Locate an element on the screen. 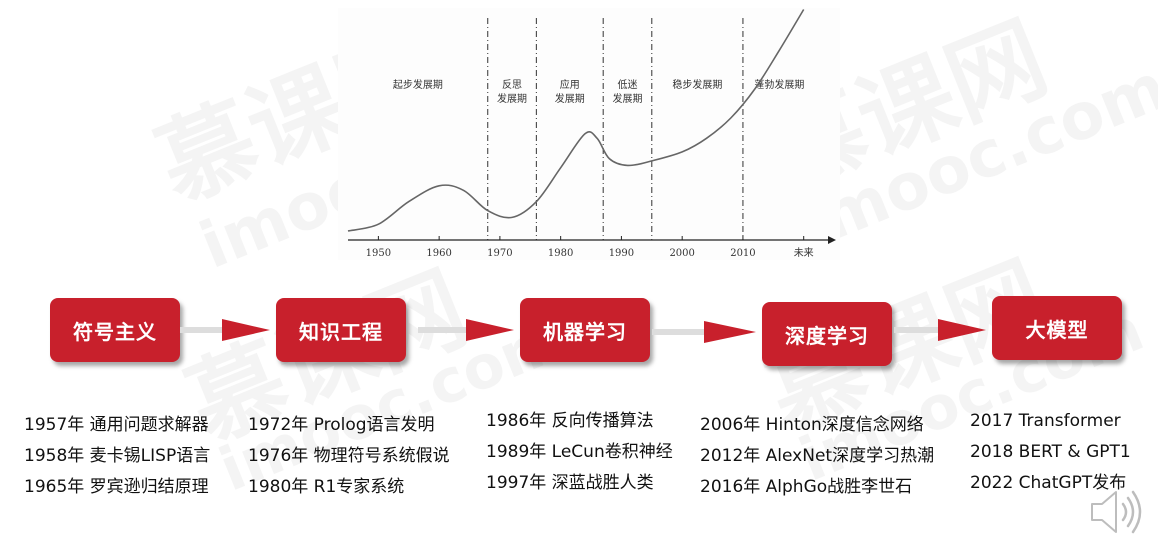 The width and height of the screenshot is (1158, 547). stage-box-large-model: 大模型 is located at coordinates (1057, 328).